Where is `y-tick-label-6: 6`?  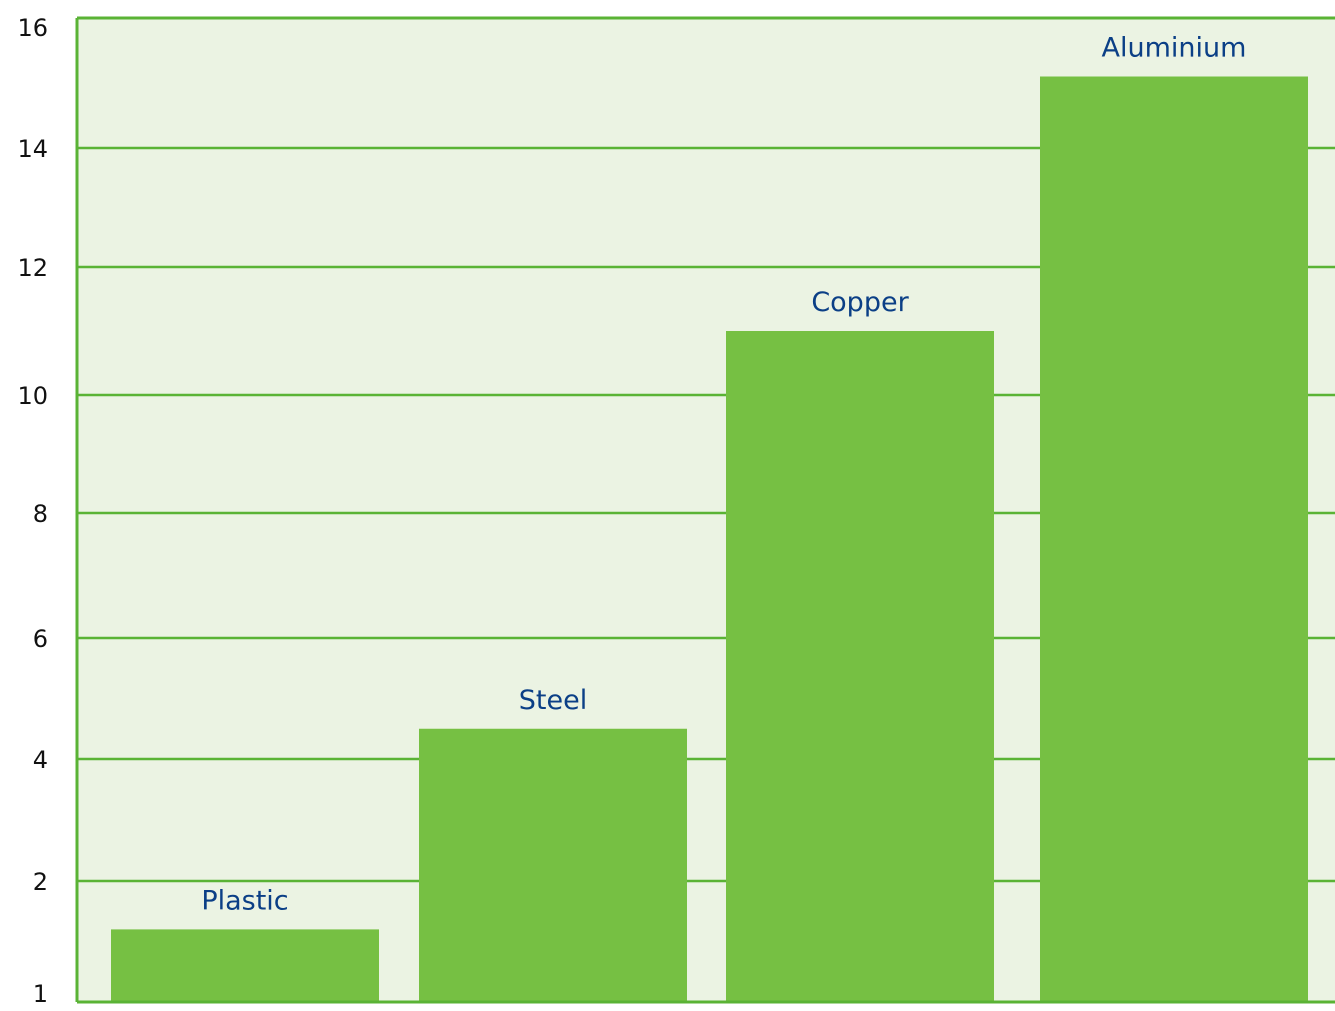
y-tick-label-6: 6 is located at coordinates (40, 639).